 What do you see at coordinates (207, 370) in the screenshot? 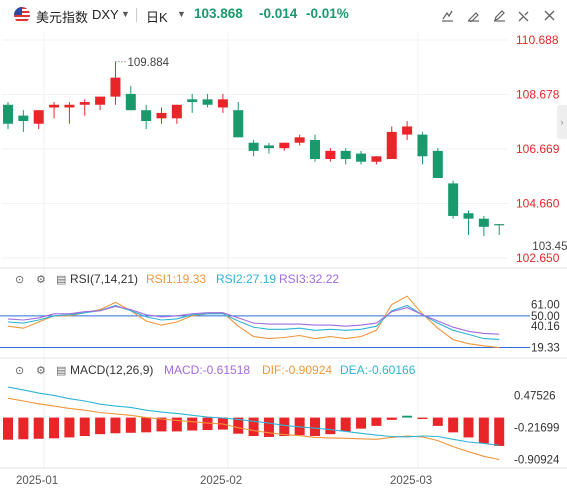
I see `macd-value: MACD:-0.61518` at bounding box center [207, 370].